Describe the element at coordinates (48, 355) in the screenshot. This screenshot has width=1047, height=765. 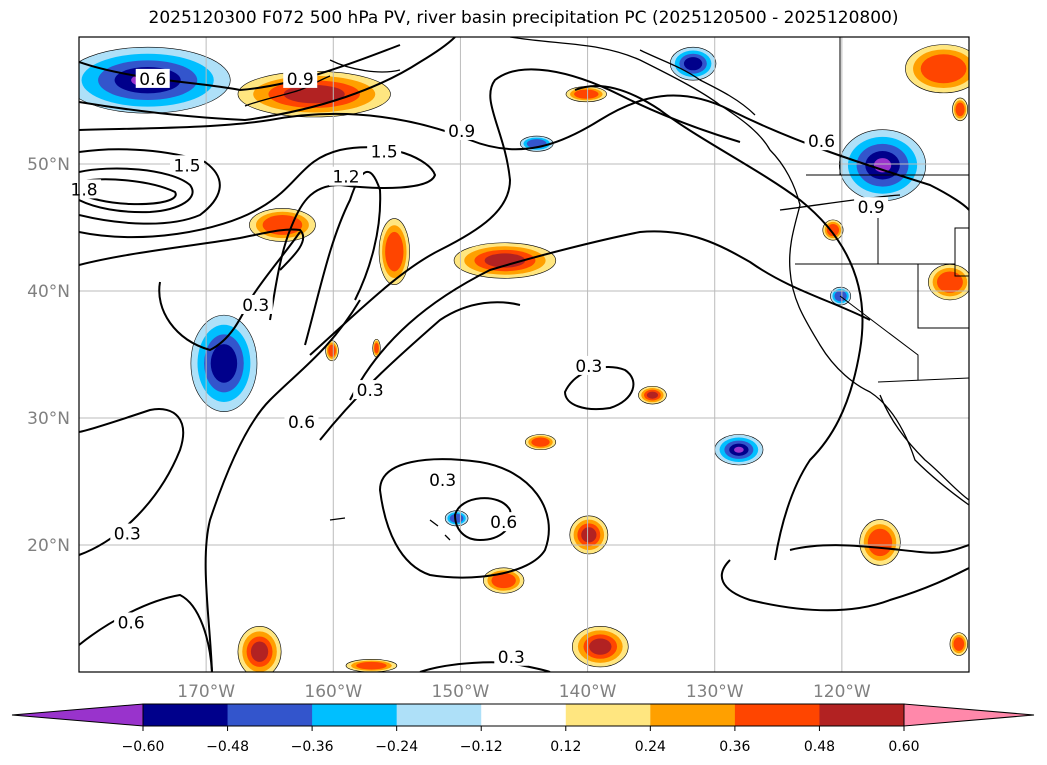
I see `latitude-labels: 50°N 40°N 30°N 20°N` at that location.